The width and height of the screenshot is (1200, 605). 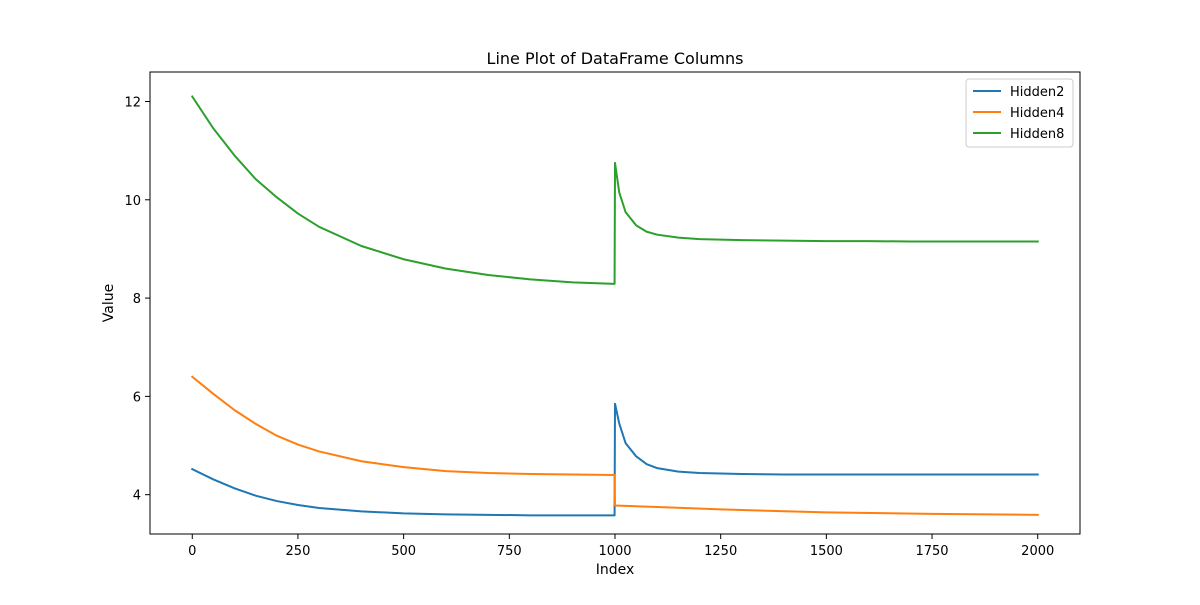 What do you see at coordinates (1037, 92) in the screenshot?
I see `legend-label-hidden2: Hidden2` at bounding box center [1037, 92].